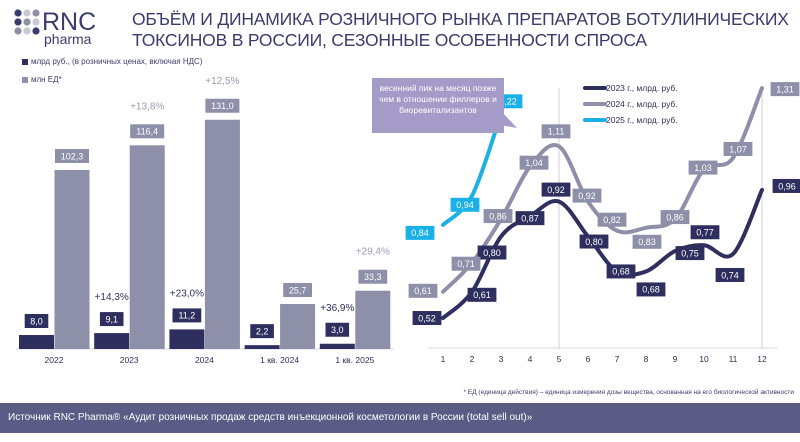 This screenshot has height=442, width=800. I want to click on point-label: 1,07, so click(738, 149).